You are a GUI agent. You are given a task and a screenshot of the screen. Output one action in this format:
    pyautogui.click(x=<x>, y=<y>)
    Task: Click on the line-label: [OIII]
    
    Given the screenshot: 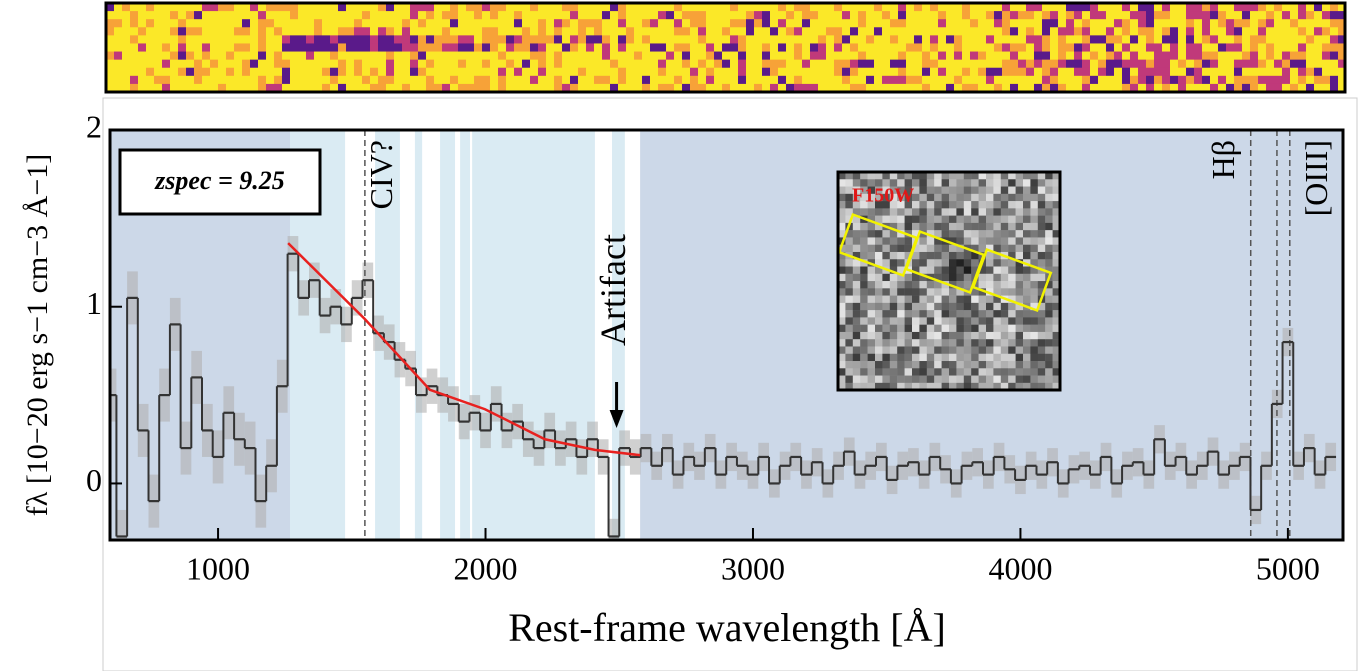 What is the action you would take?
    pyautogui.click(x=1316, y=178)
    